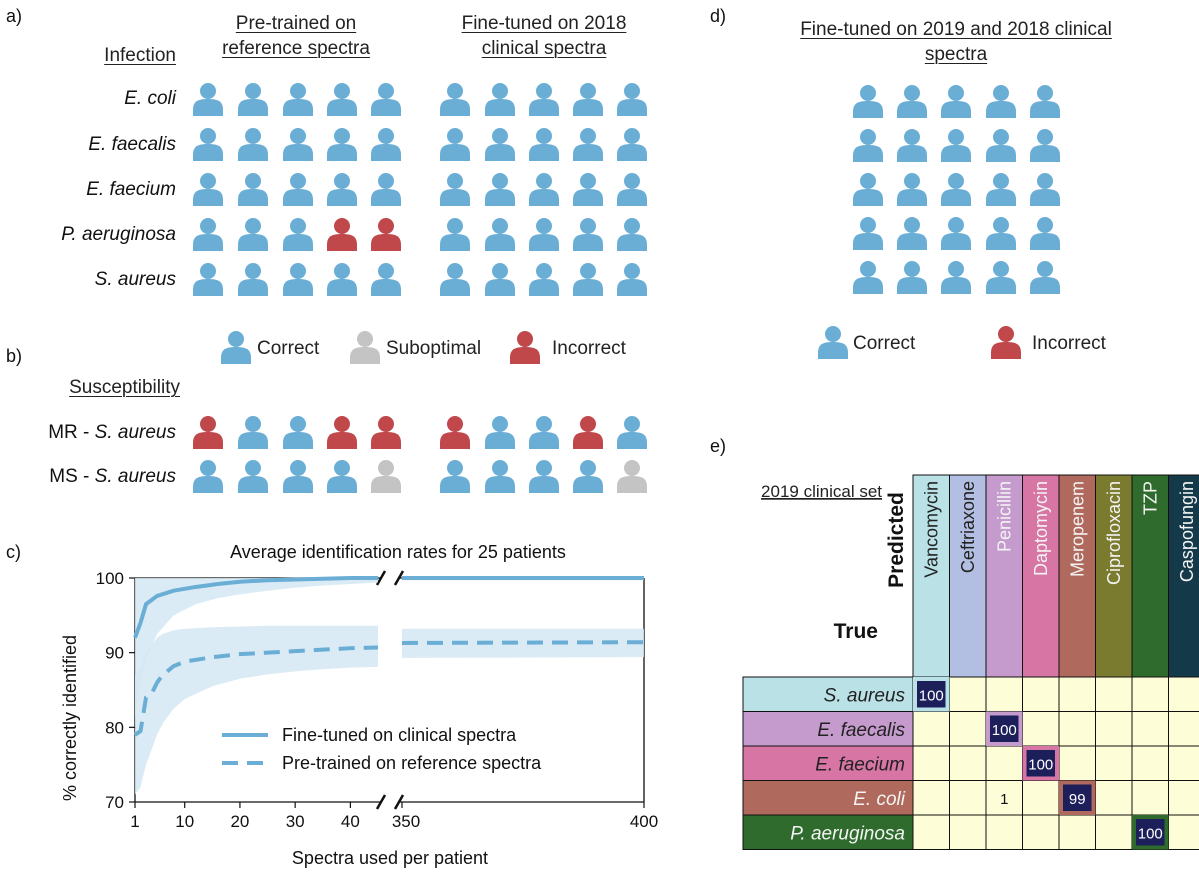 This screenshot has height=877, width=1199. What do you see at coordinates (1041, 528) in the screenshot?
I see `column-header-label: Daptomycin` at bounding box center [1041, 528].